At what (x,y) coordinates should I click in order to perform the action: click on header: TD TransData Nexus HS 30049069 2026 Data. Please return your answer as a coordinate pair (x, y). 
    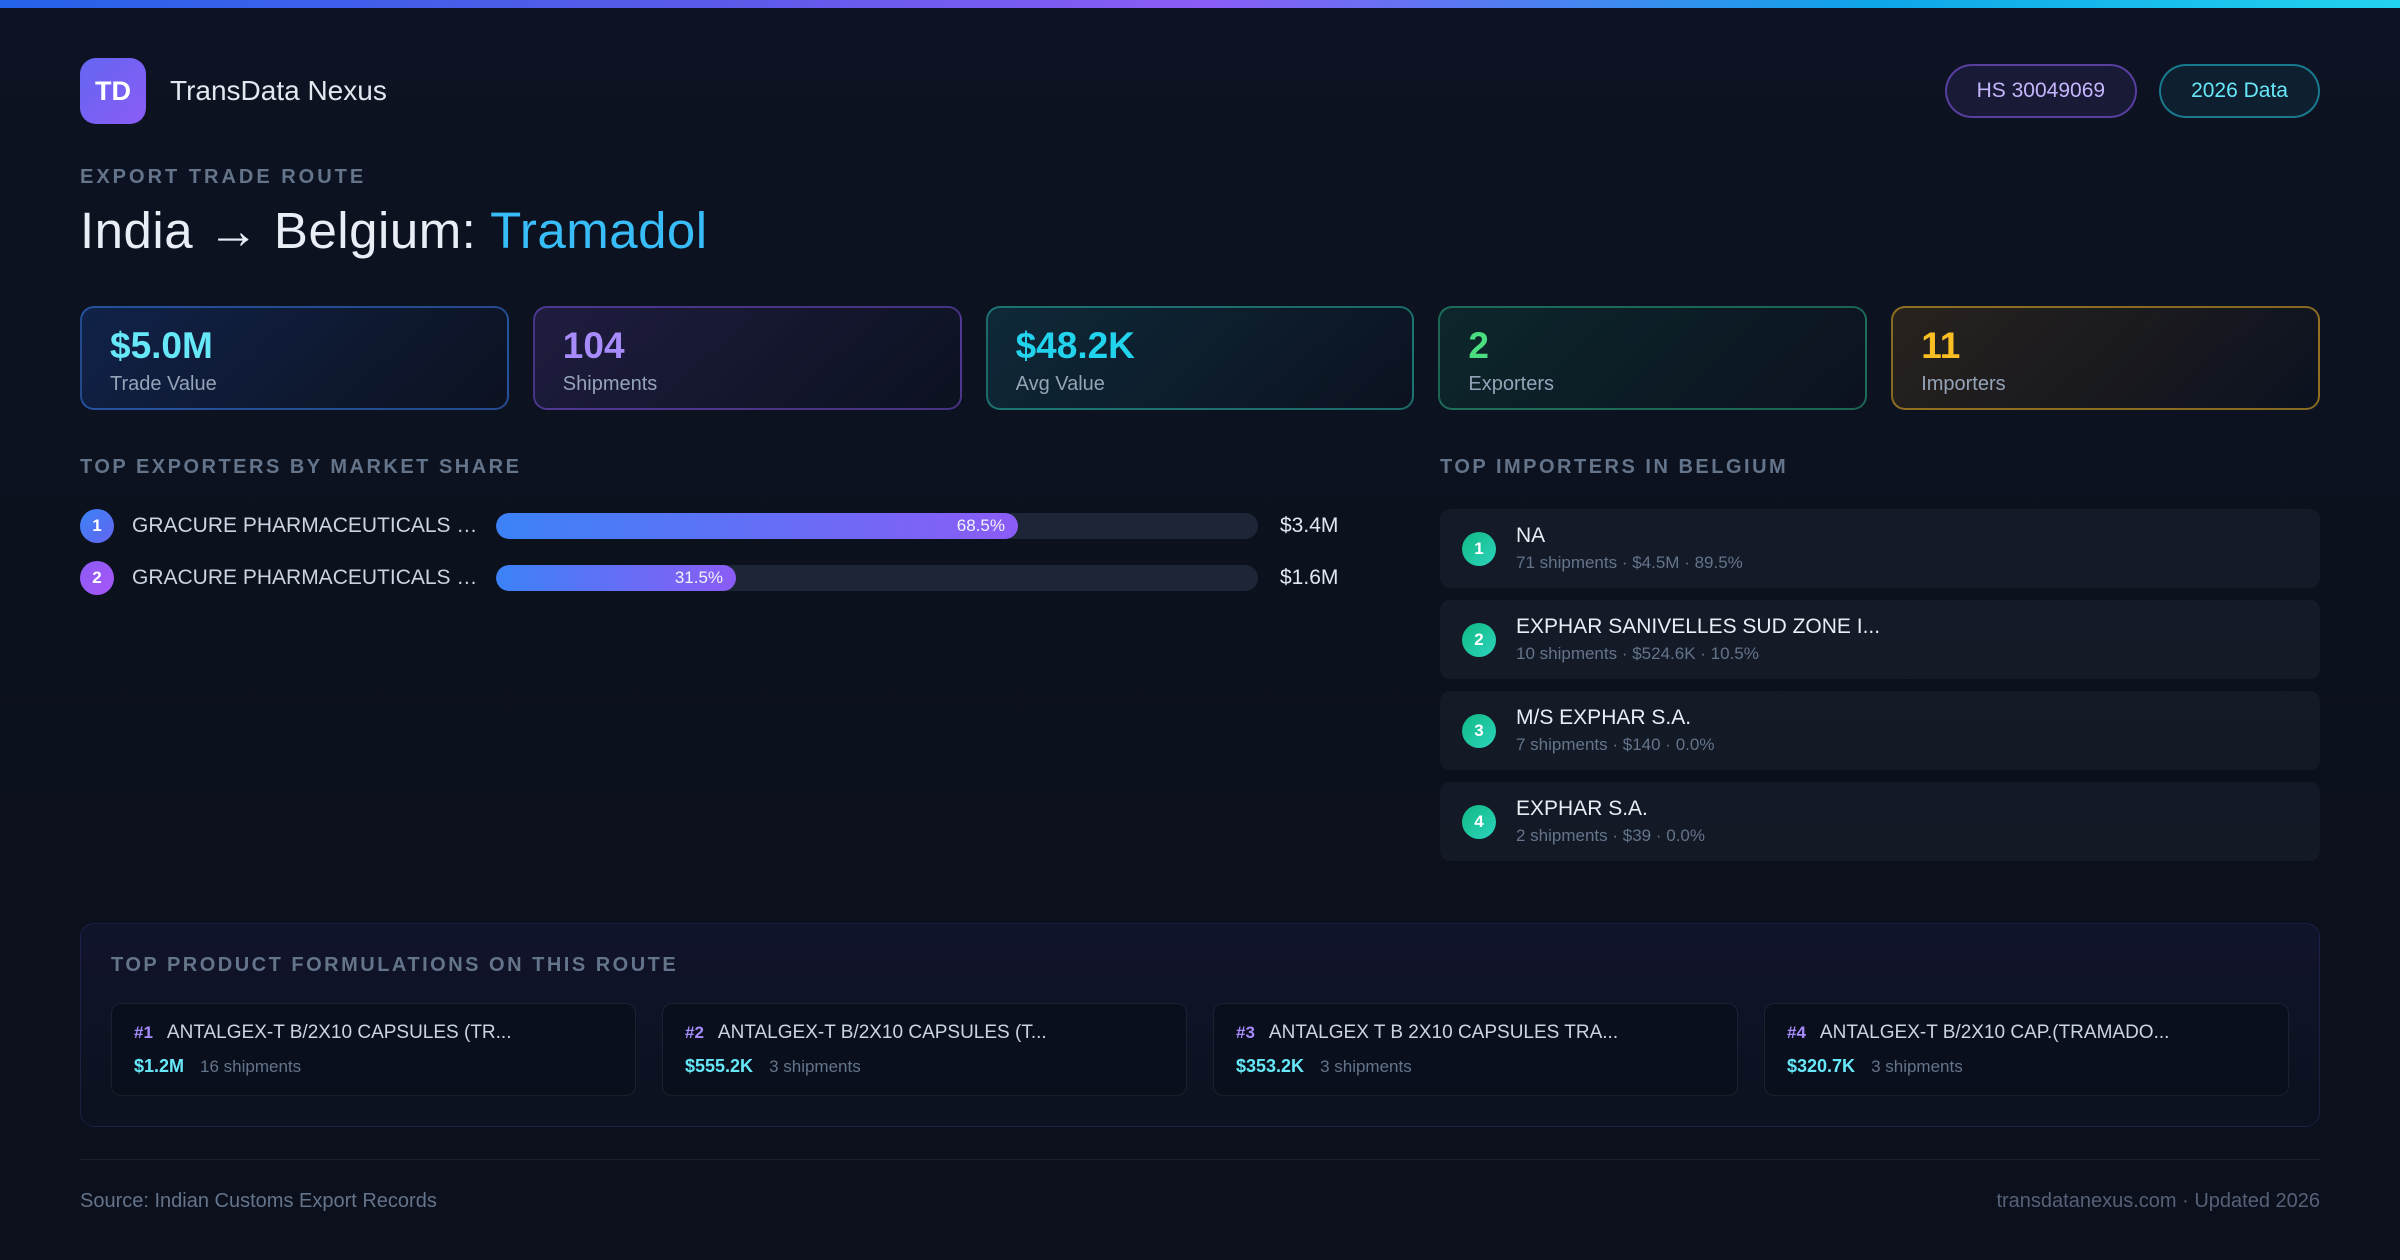
    Looking at the image, I should click on (1200, 91).